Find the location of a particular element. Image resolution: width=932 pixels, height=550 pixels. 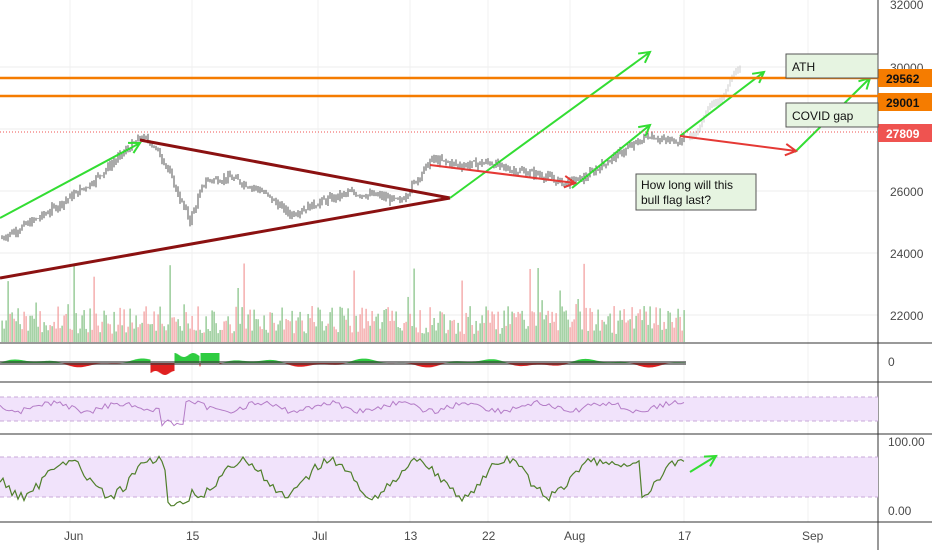

level-badge-bg is located at coordinates (905, 78).